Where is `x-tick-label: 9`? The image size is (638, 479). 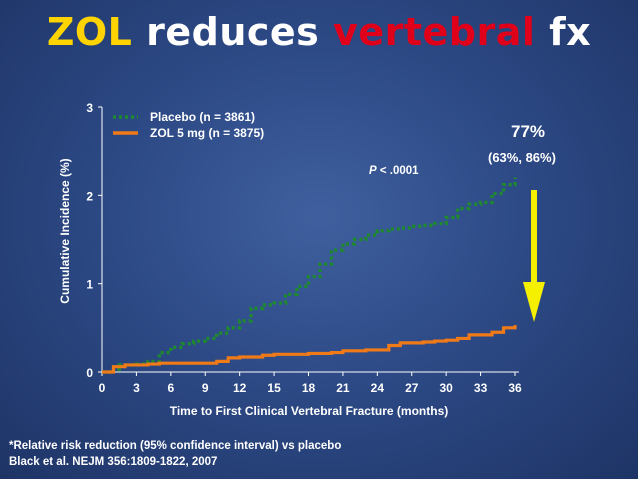 x-tick-label: 9 is located at coordinates (205, 388).